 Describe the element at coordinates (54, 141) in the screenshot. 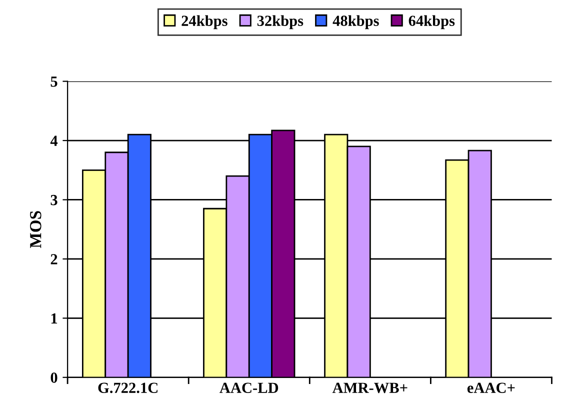

I see `y-tick-label: 4` at that location.